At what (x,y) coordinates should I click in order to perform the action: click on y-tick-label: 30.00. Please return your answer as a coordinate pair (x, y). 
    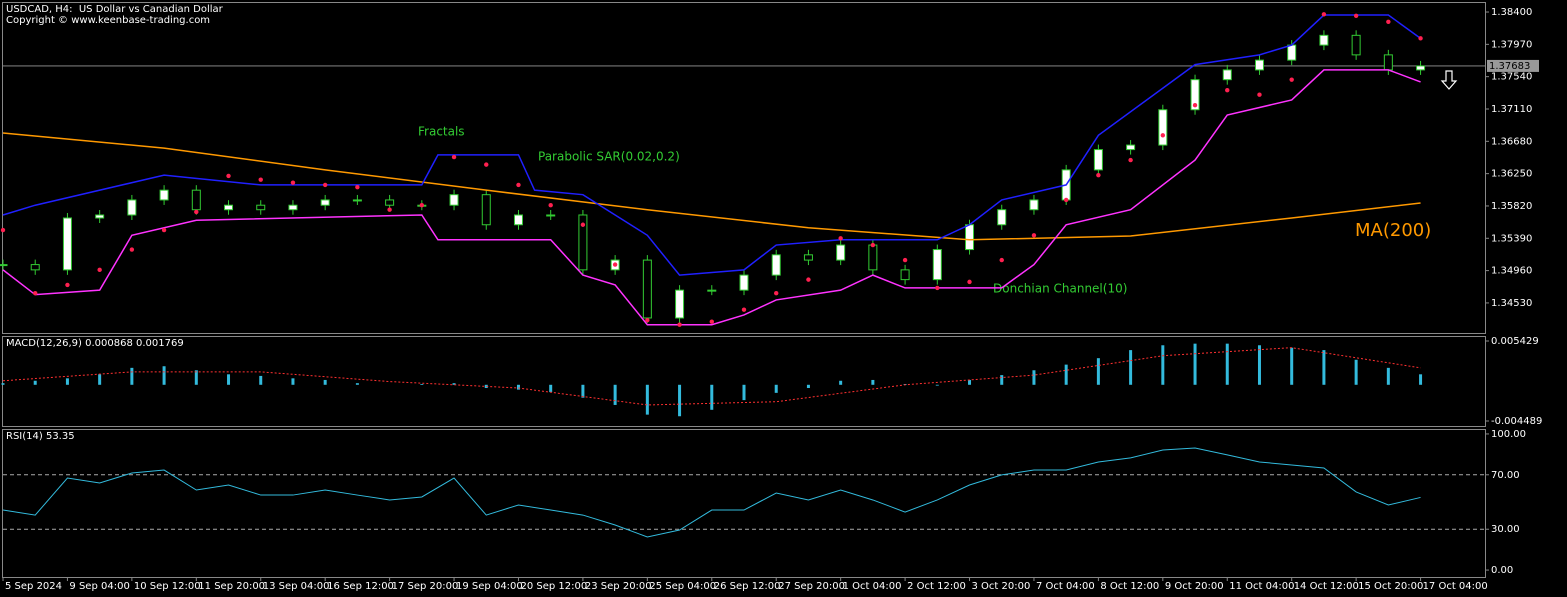
    Looking at the image, I should click on (1505, 529).